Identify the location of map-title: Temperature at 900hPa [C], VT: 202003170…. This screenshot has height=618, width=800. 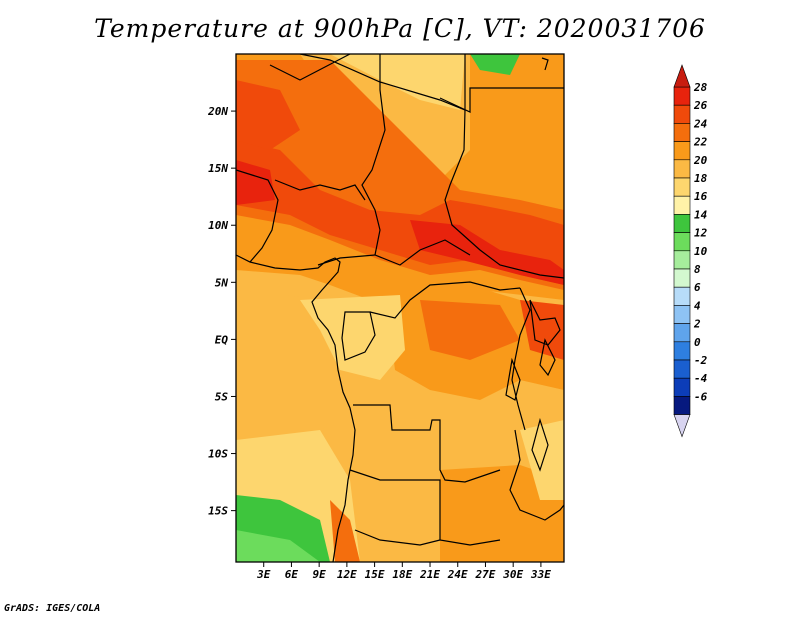
(400, 28).